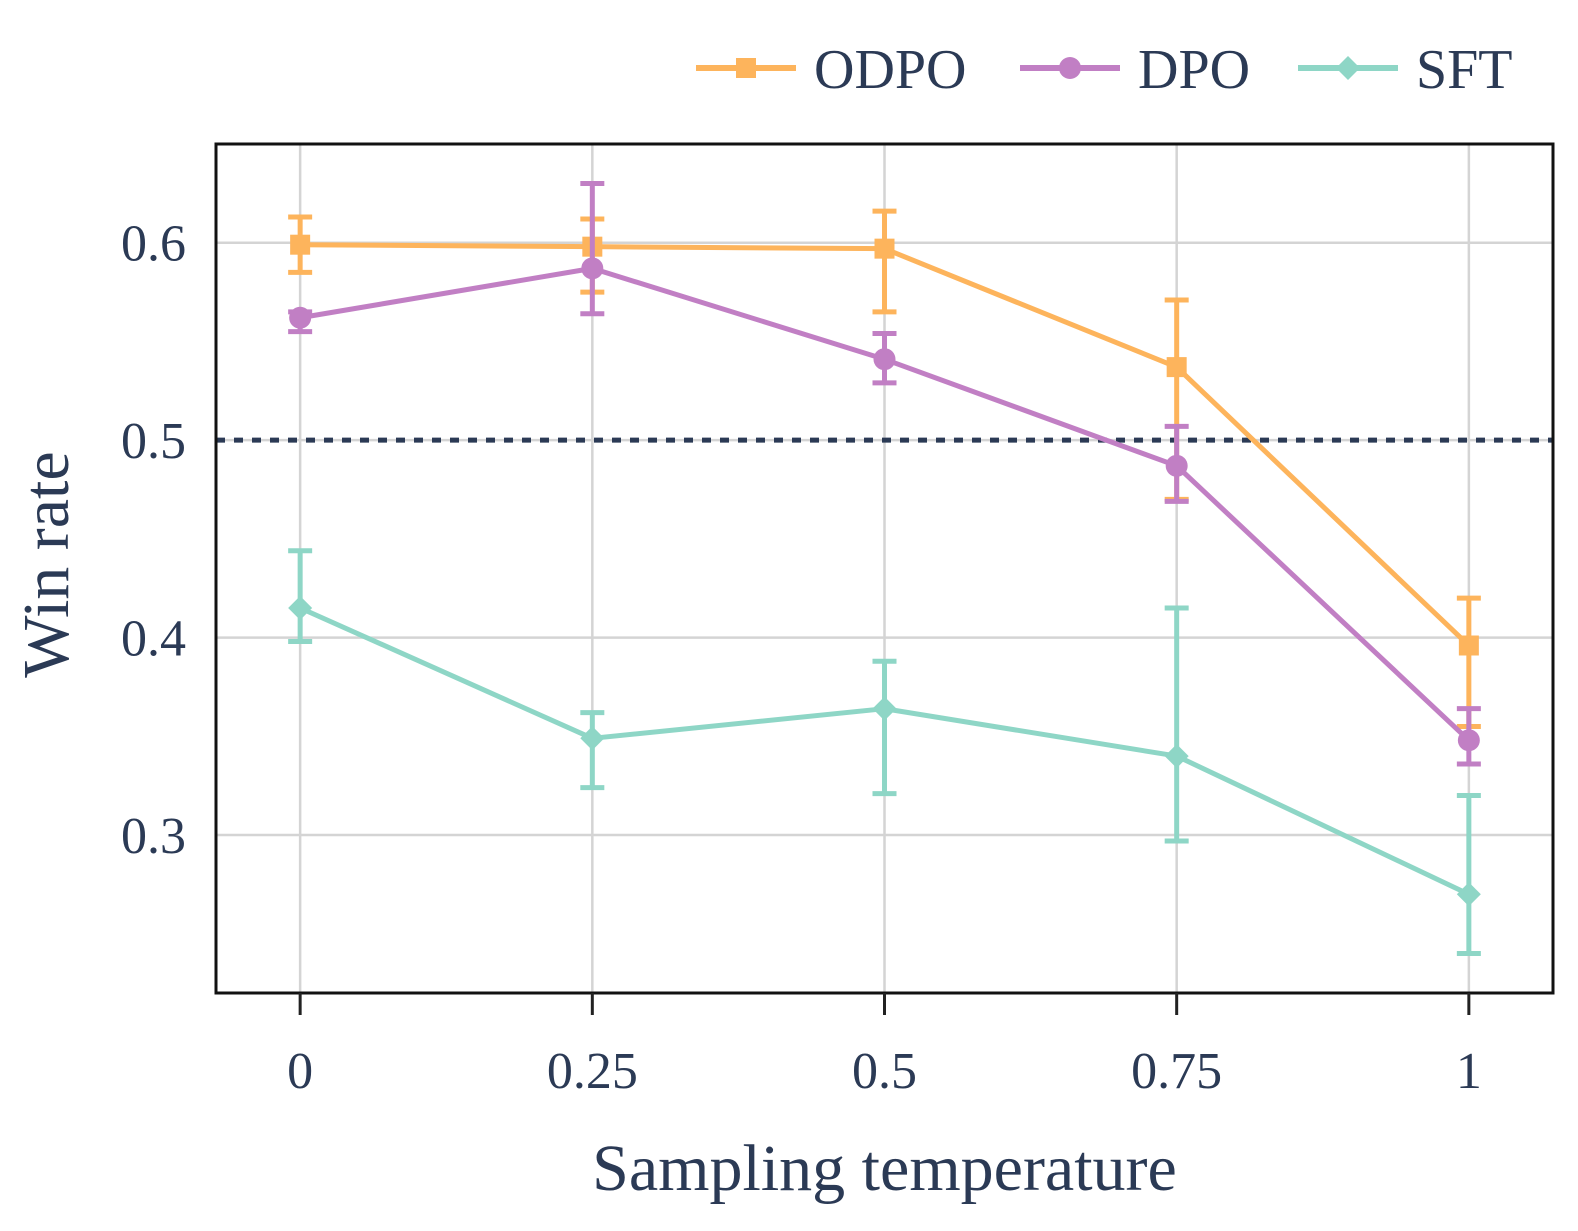 The image size is (1578, 1231). I want to click on x-tick-label: 0, so click(300, 1071).